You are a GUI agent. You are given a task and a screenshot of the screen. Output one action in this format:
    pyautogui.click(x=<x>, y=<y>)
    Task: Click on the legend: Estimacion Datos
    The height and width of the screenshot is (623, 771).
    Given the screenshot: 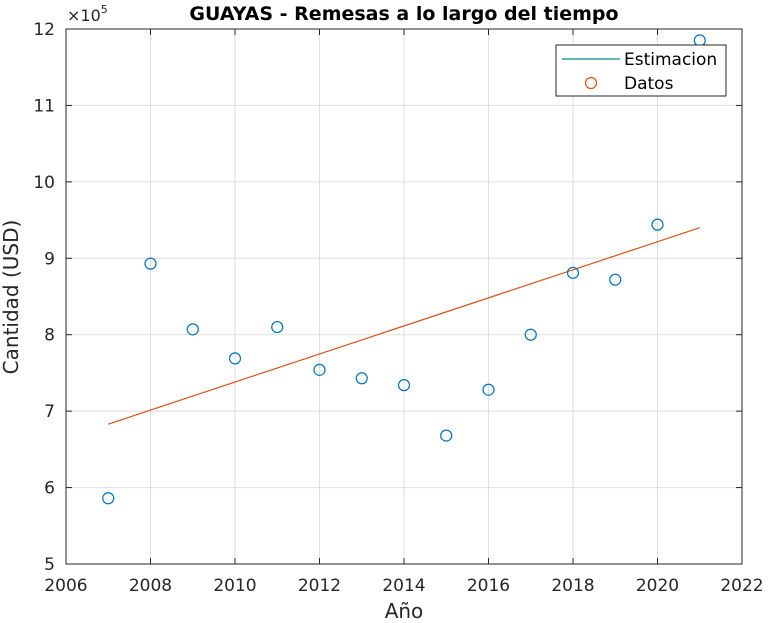 What is the action you would take?
    pyautogui.click(x=641, y=70)
    